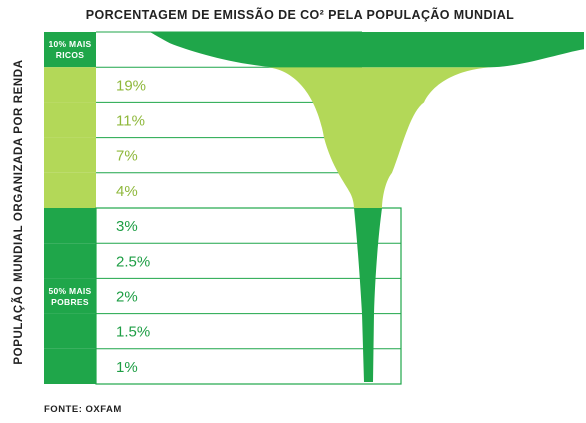 Image resolution: width=586 pixels, height=423 pixels. Describe the element at coordinates (127, 367) in the screenshot. I see `value-label: 1%` at that location.